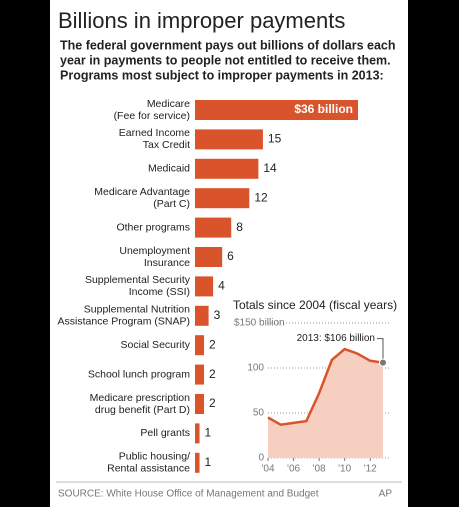 The height and width of the screenshot is (507, 459). What do you see at coordinates (139, 374) in the screenshot?
I see `category-label: School lunch program` at bounding box center [139, 374].